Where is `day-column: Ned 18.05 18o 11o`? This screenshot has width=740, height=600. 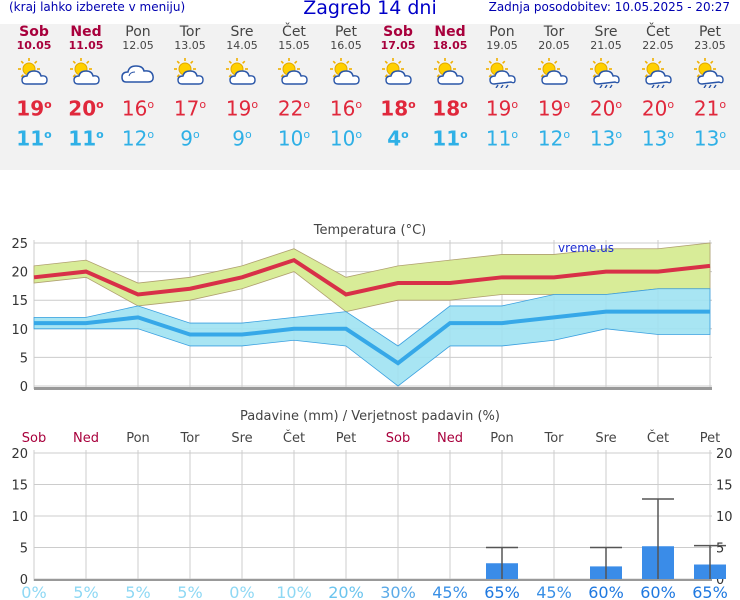 day-column: Ned 18.05 18o 11o is located at coordinates (450, 87).